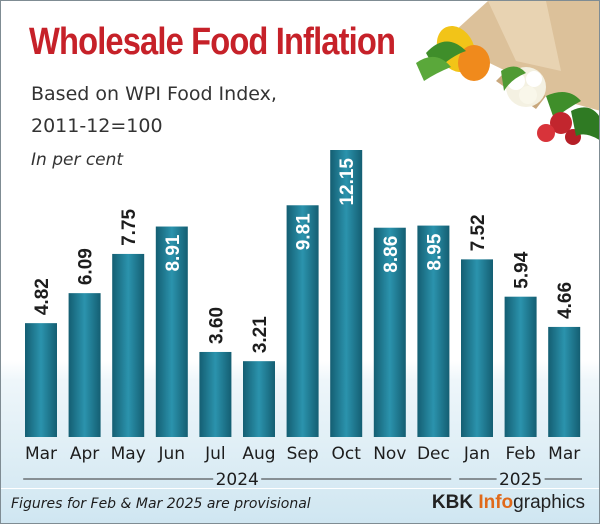 This screenshot has height=524, width=600. What do you see at coordinates (476, 454) in the screenshot?
I see `category-label: Jan` at bounding box center [476, 454].